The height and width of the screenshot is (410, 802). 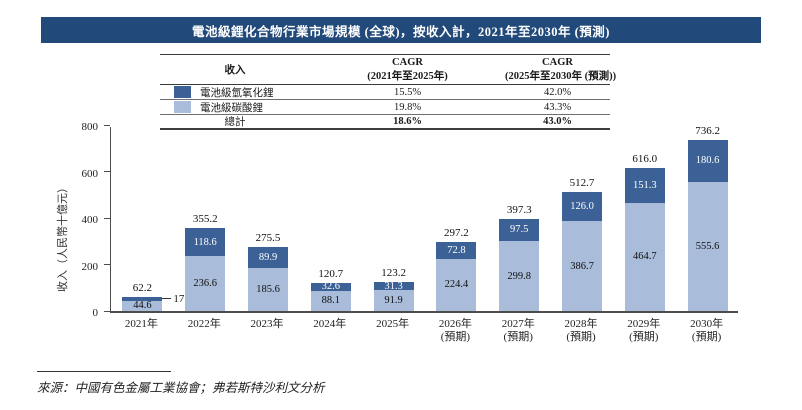 I want to click on segment-value-label: 72.8, so click(x=456, y=250).